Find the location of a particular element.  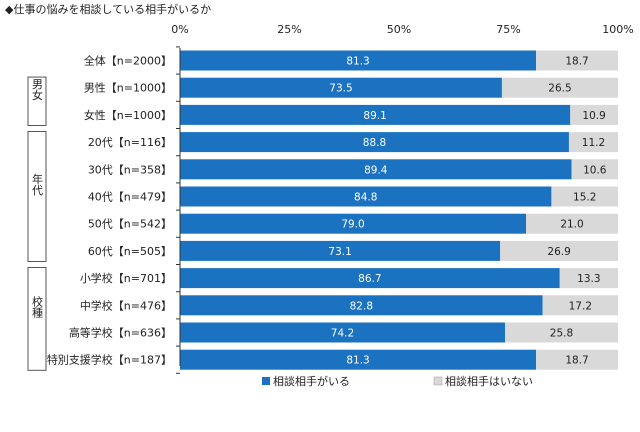

category-label: 全体【n=2000】 is located at coordinates (128, 61).